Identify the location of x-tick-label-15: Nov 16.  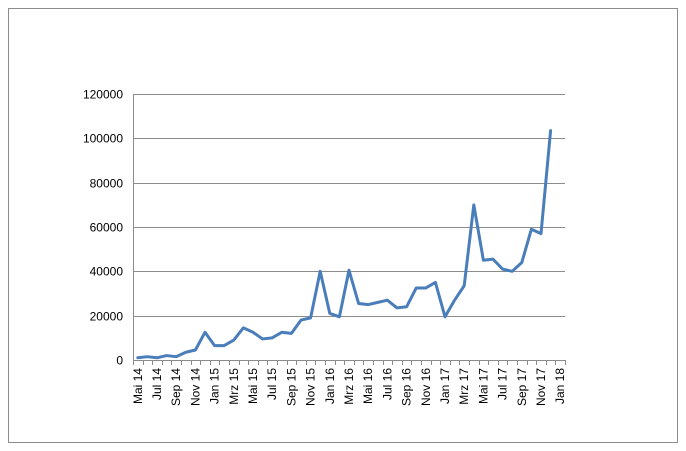
(426, 387).